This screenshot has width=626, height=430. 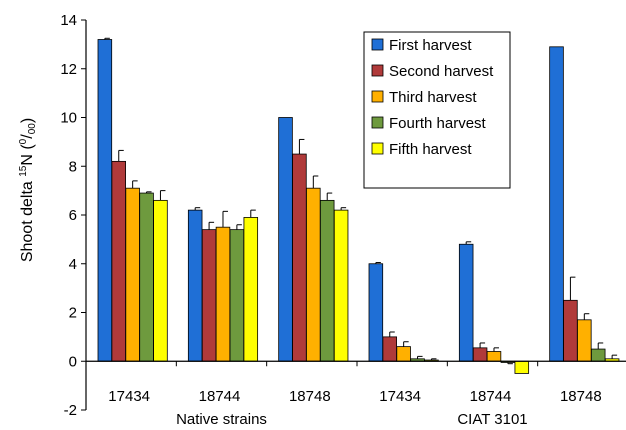 I want to click on x-axis: 17434 18744 18748 17434 18744 18748, so click(x=354, y=396).